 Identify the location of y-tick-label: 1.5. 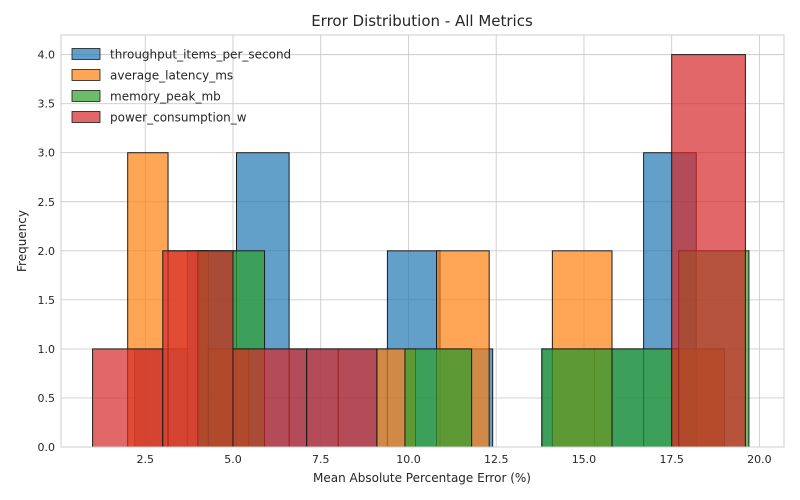
(47, 300).